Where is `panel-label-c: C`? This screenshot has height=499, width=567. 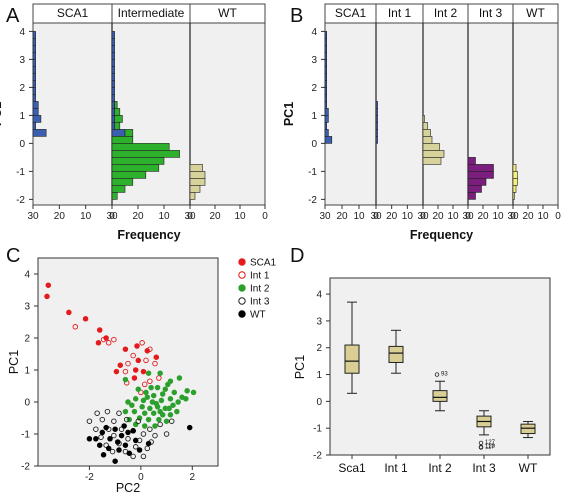 panel-label-c: C is located at coordinates (13, 256).